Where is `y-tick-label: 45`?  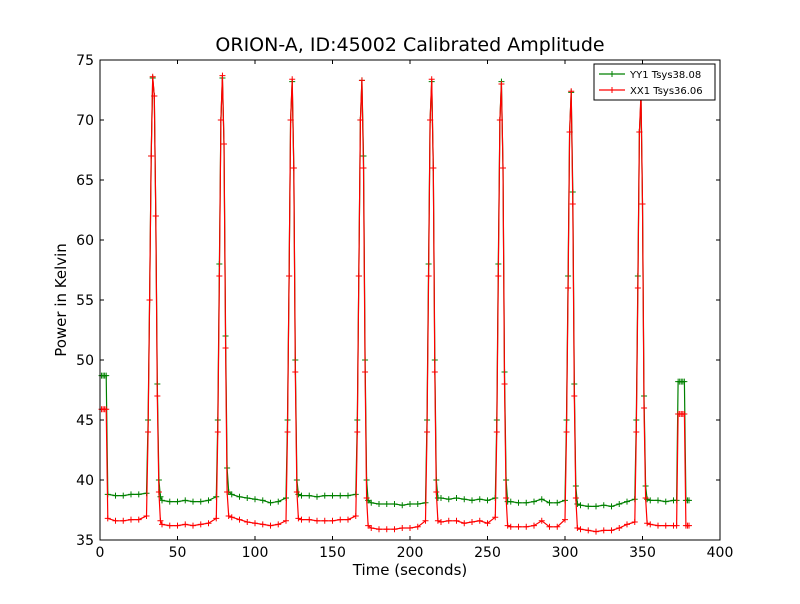 y-tick-label: 45 is located at coordinates (85, 421).